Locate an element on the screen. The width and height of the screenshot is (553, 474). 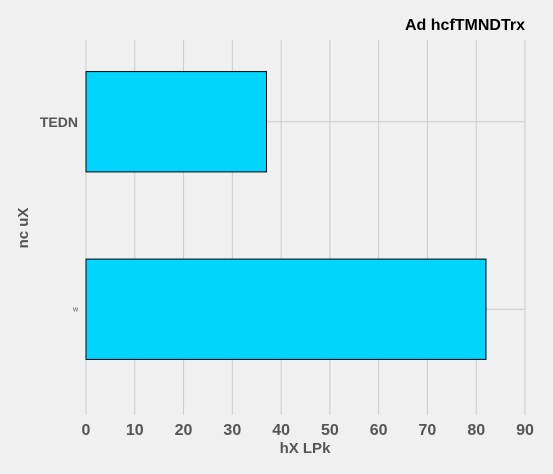
x-tick-label: 40 is located at coordinates (281, 430).